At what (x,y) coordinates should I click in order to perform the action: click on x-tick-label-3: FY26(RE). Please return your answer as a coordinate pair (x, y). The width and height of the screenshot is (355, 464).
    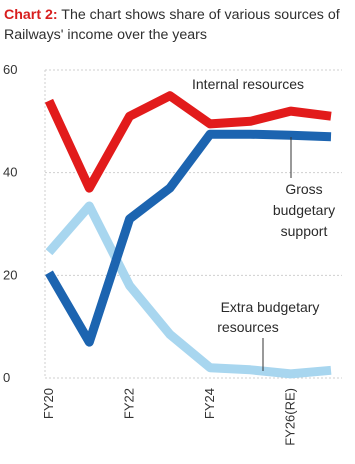
    Looking at the image, I should click on (290, 417).